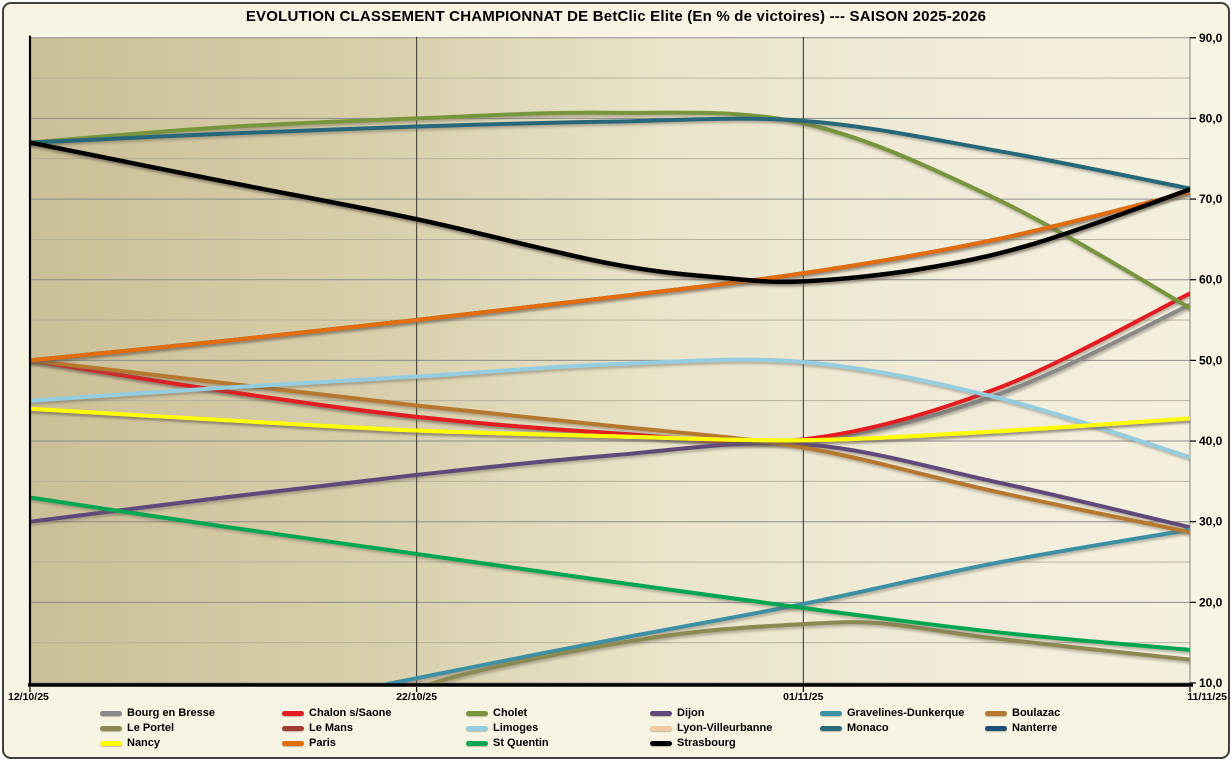 The width and height of the screenshot is (1232, 761). I want to click on series-line-dijon, so click(610, 485).